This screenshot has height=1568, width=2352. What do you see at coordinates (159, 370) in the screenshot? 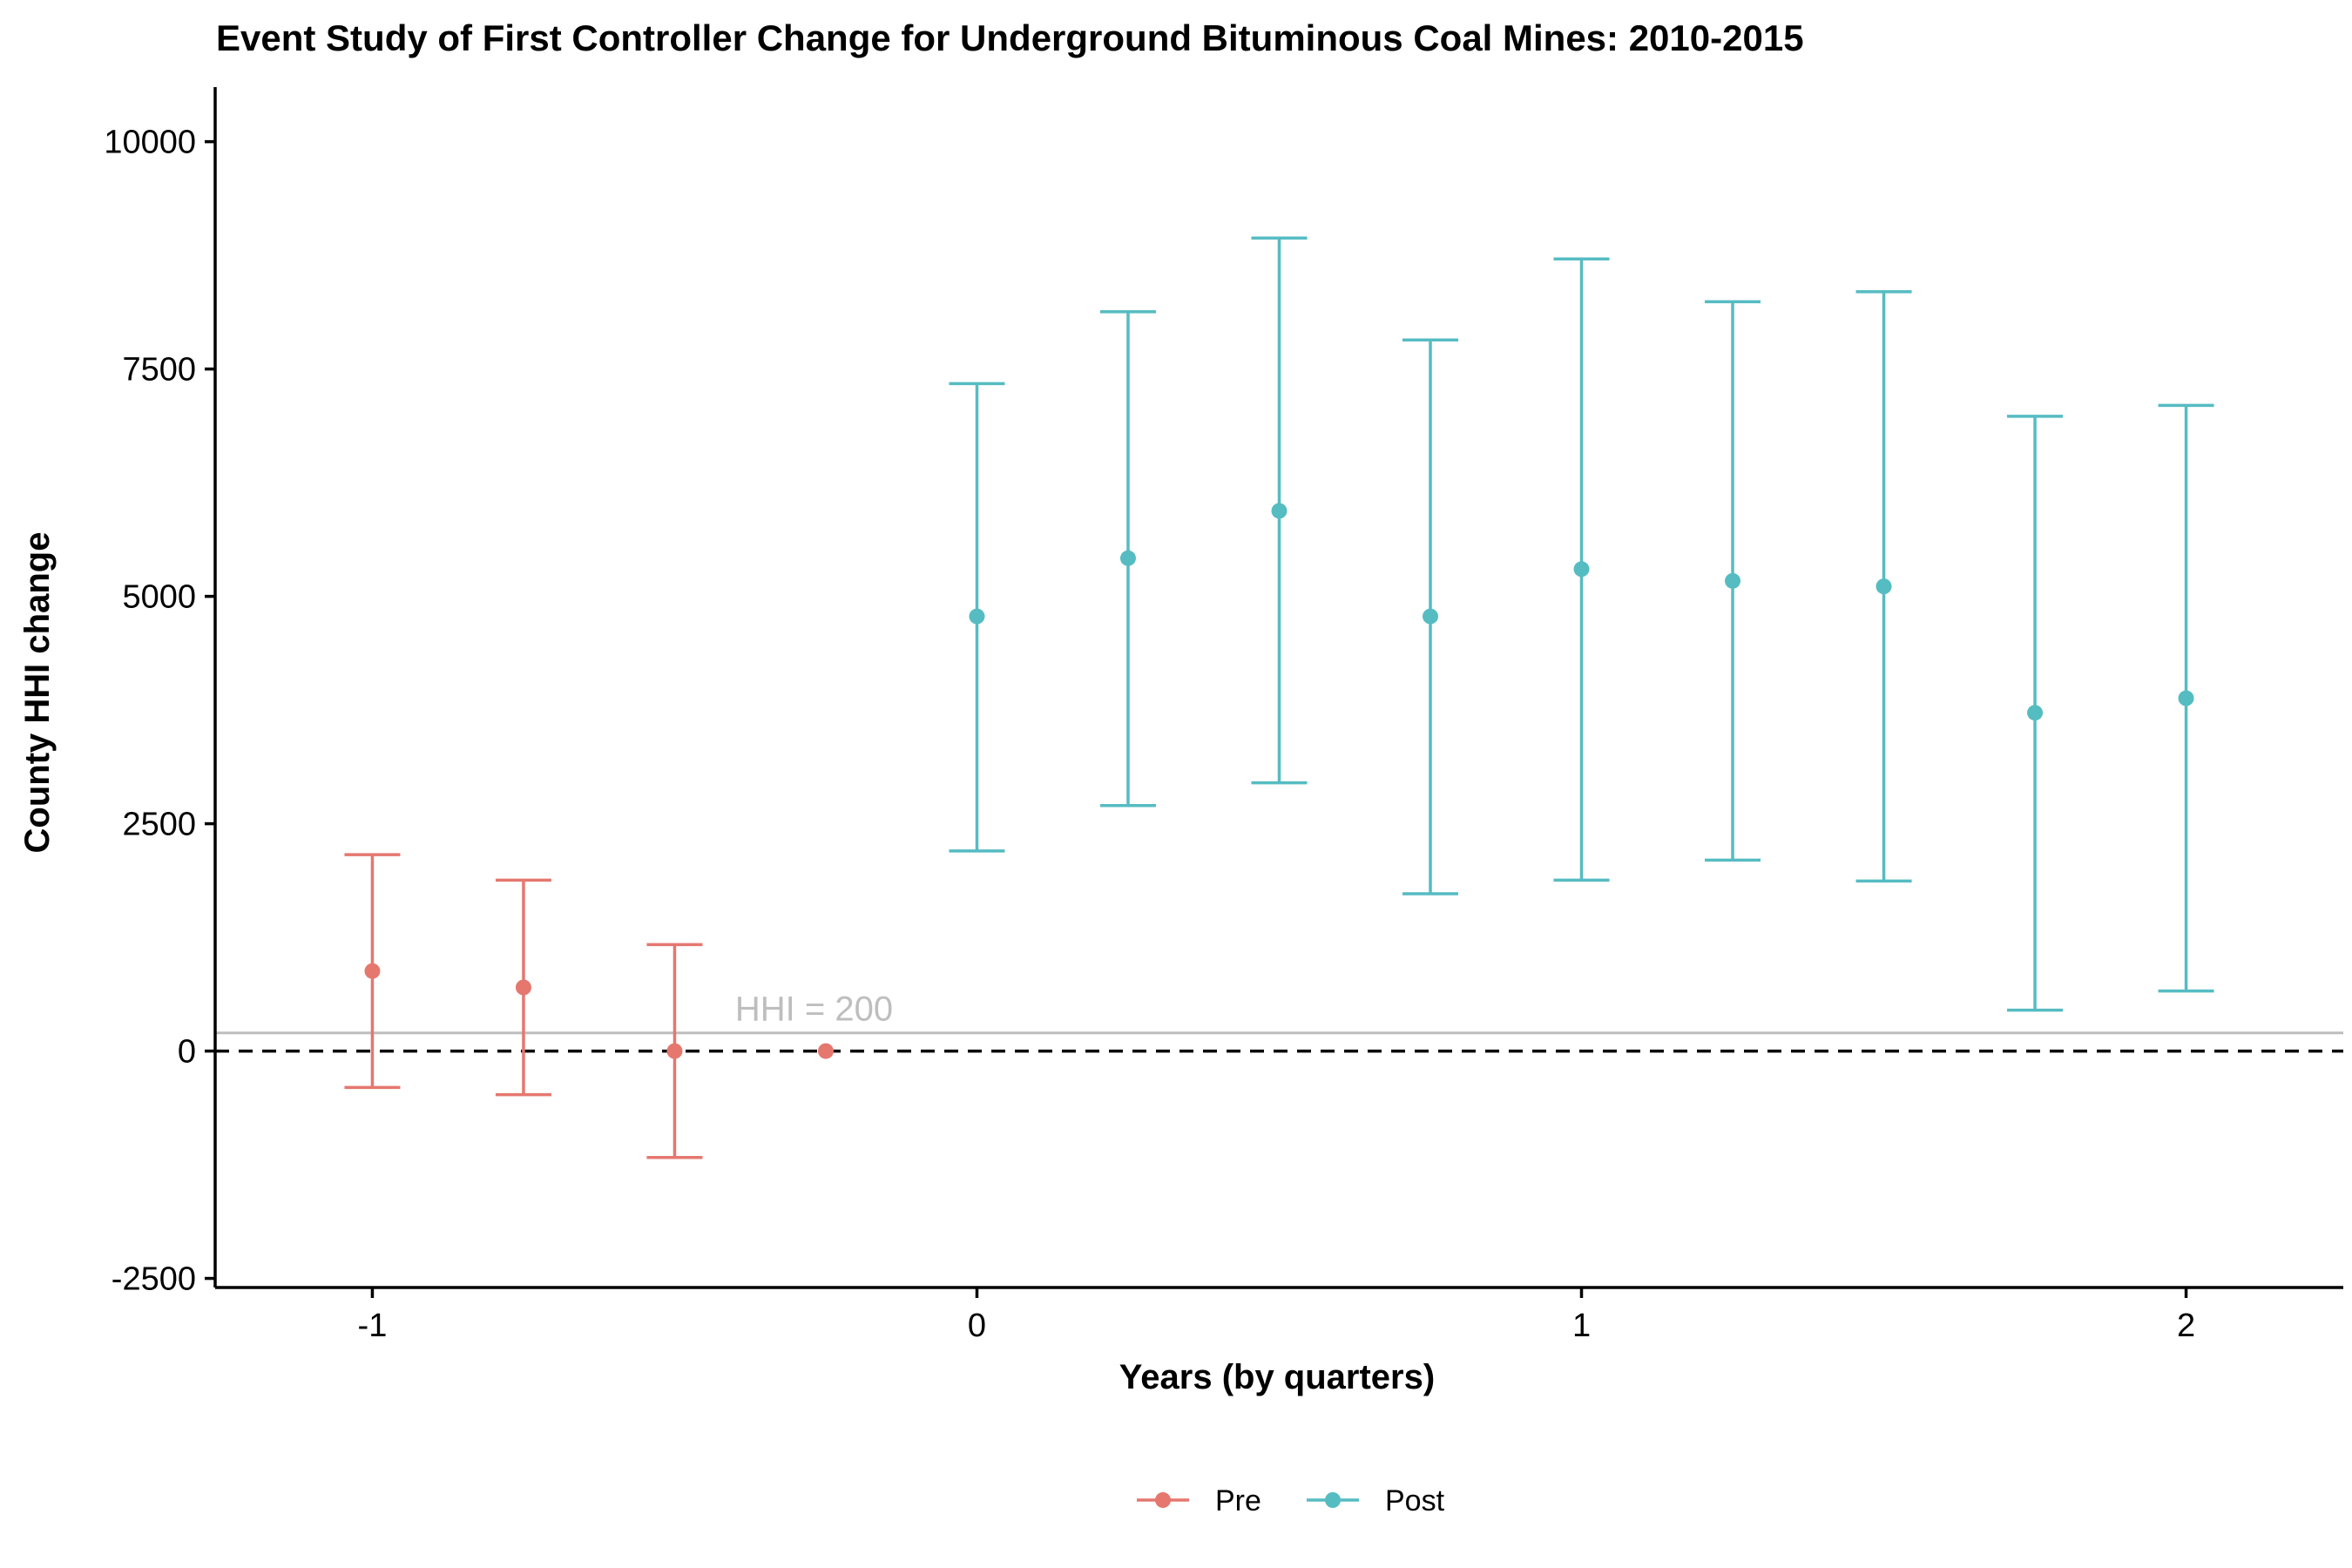
I see `y-tick-label: 7500` at bounding box center [159, 370].